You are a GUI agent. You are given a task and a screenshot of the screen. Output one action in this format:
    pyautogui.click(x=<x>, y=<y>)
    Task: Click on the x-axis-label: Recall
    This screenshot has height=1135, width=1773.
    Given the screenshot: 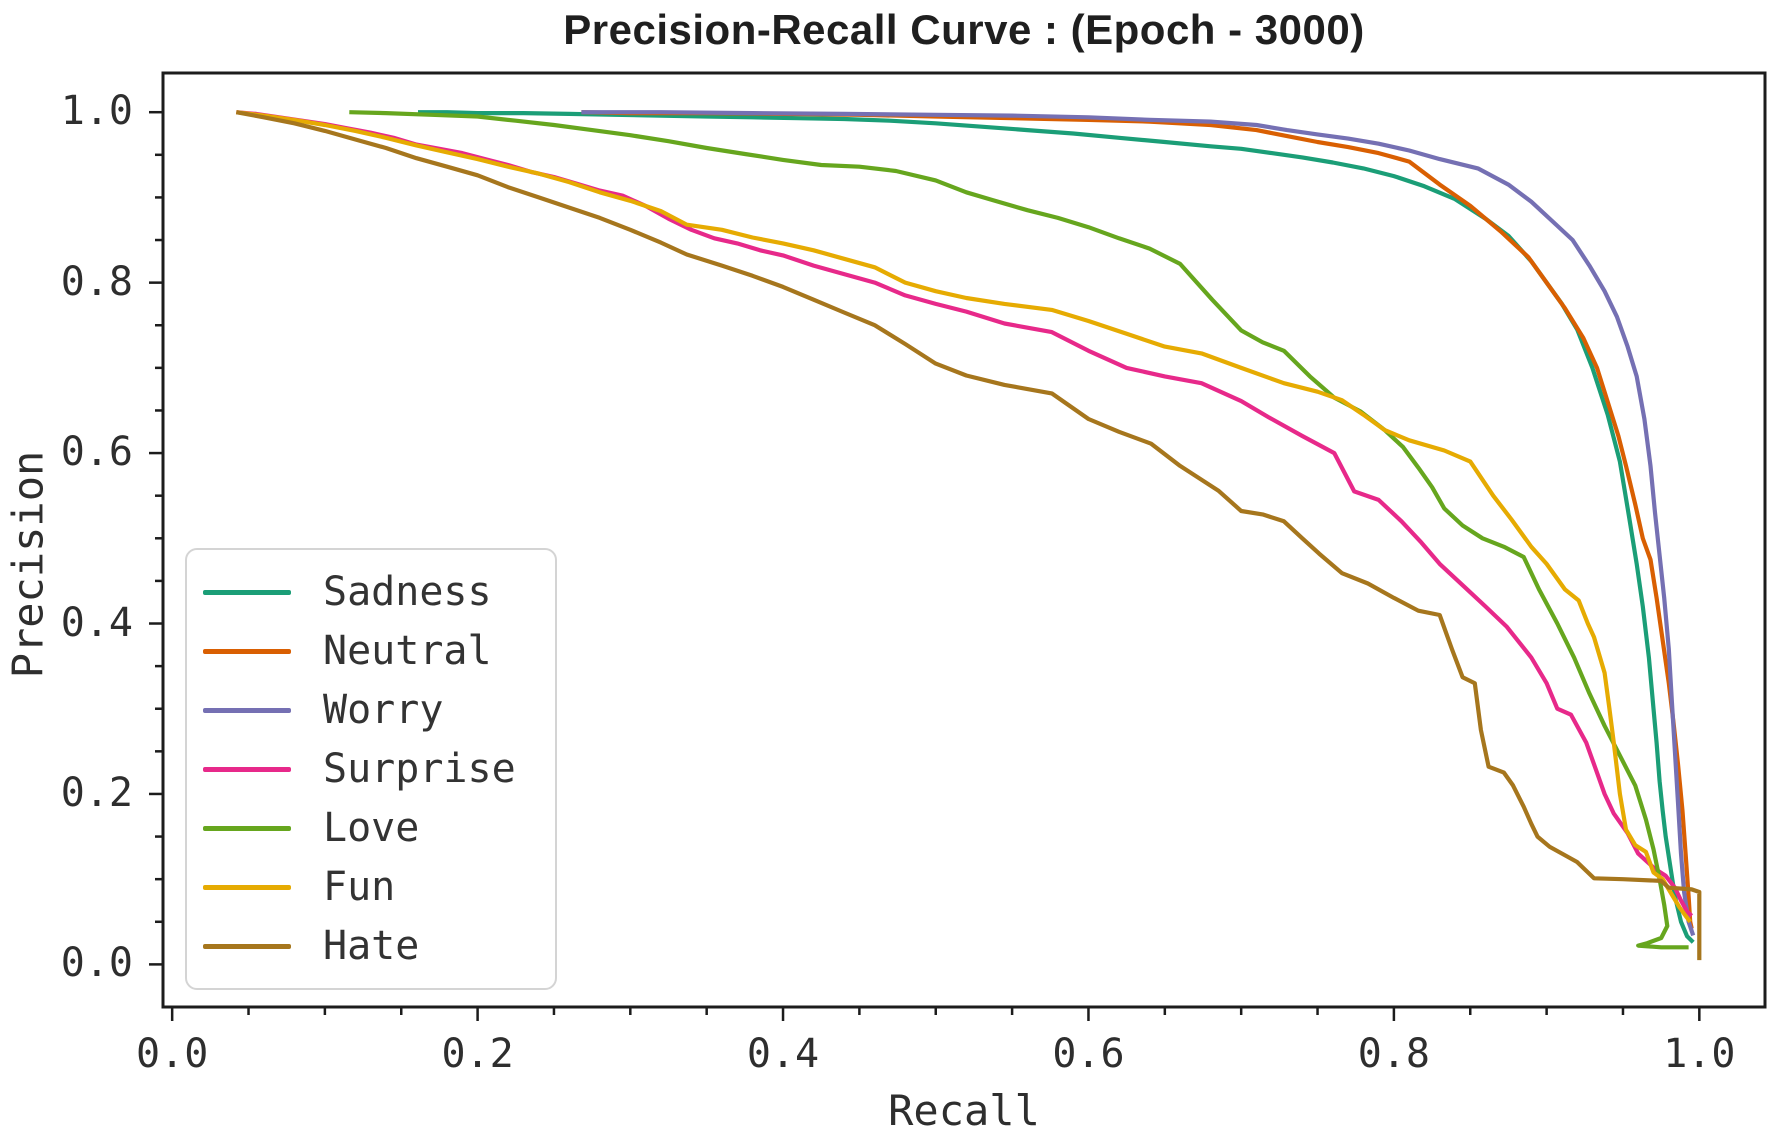 What is the action you would take?
    pyautogui.click(x=964, y=1110)
    